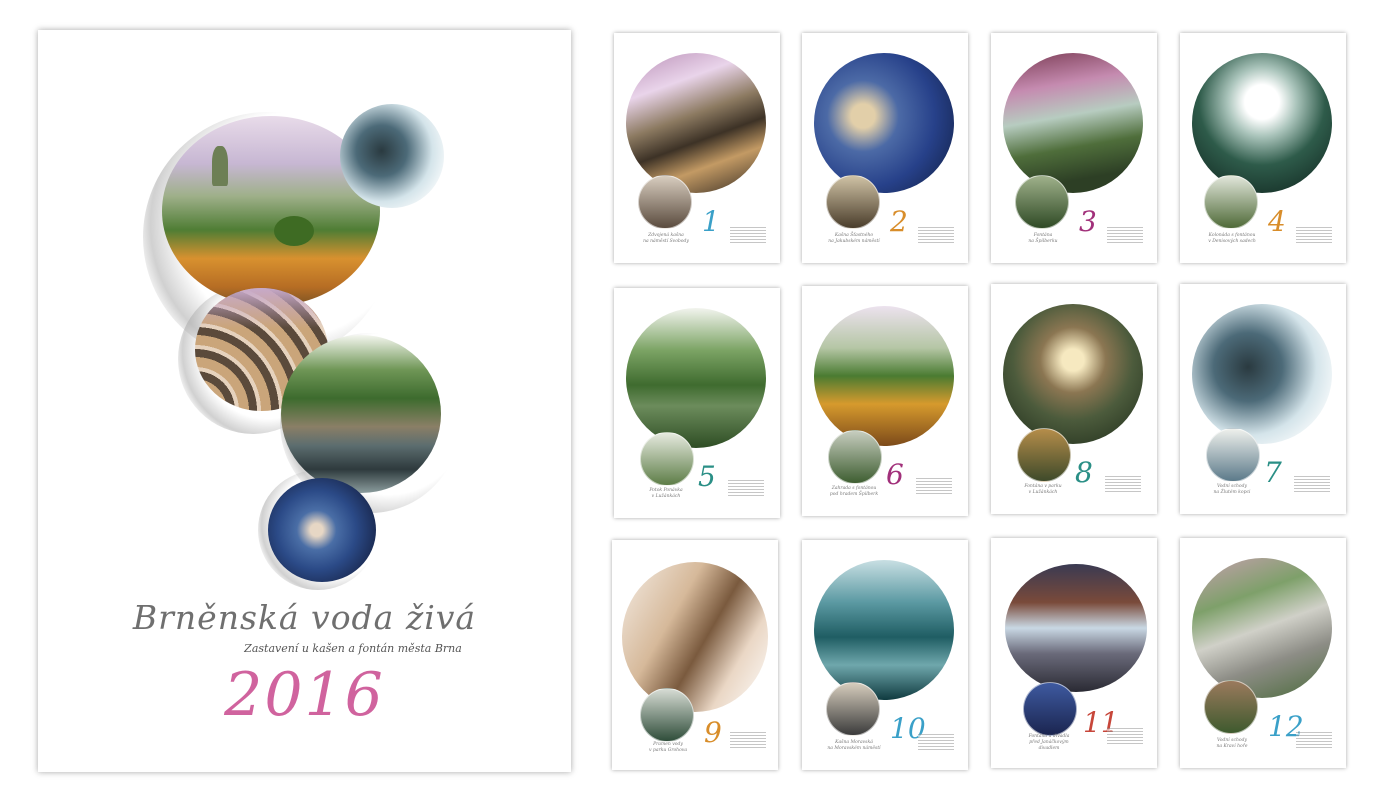 This screenshot has width=1384, height=800. What do you see at coordinates (261, 349) in the screenshot?
I see `steps-photo` at bounding box center [261, 349].